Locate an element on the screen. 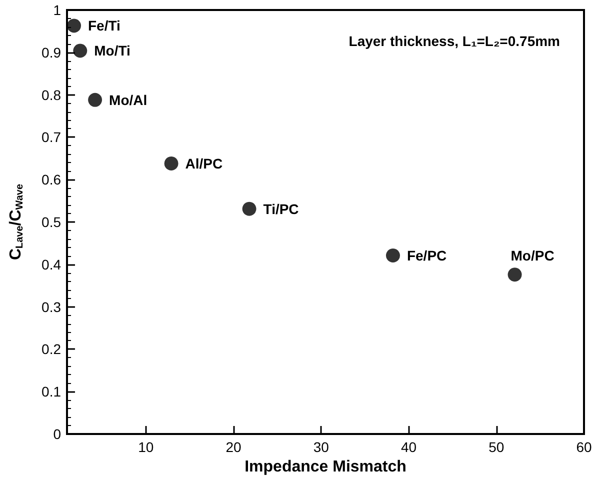  y-tick-label: 0.4 is located at coordinates (52, 264).